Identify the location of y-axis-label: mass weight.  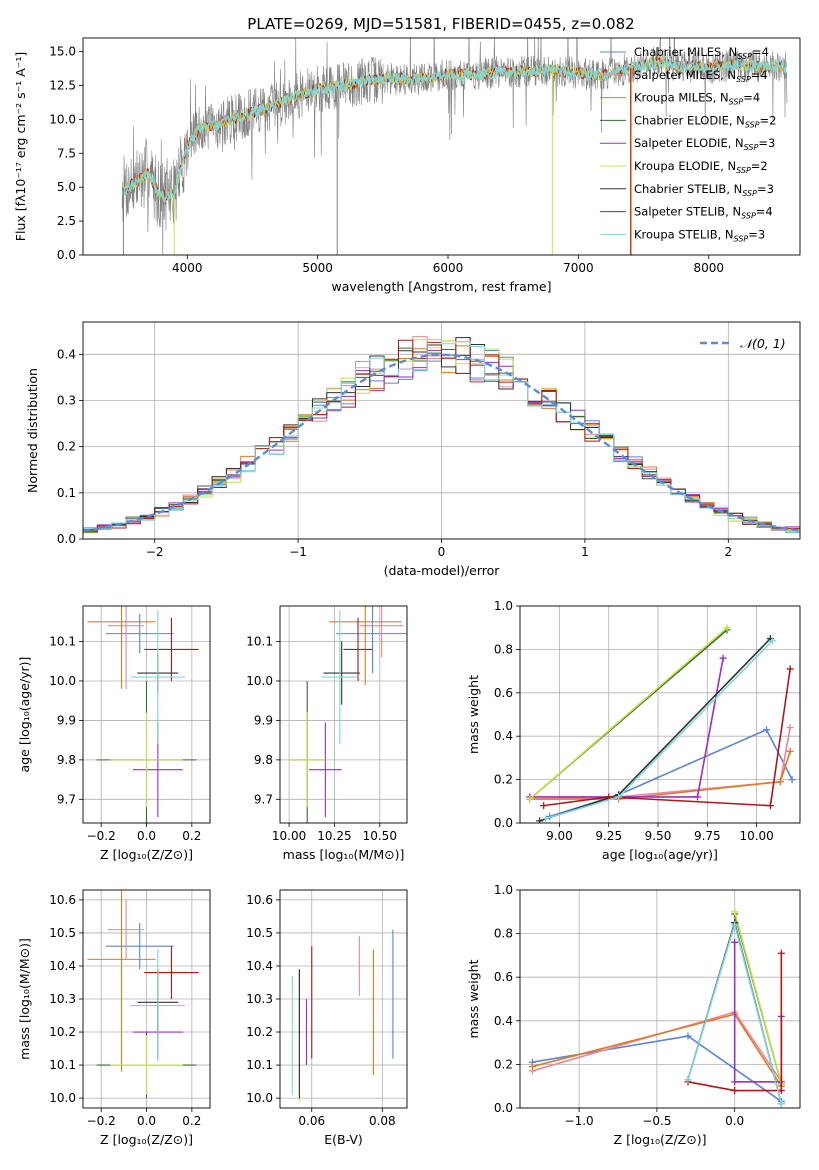
(473, 714).